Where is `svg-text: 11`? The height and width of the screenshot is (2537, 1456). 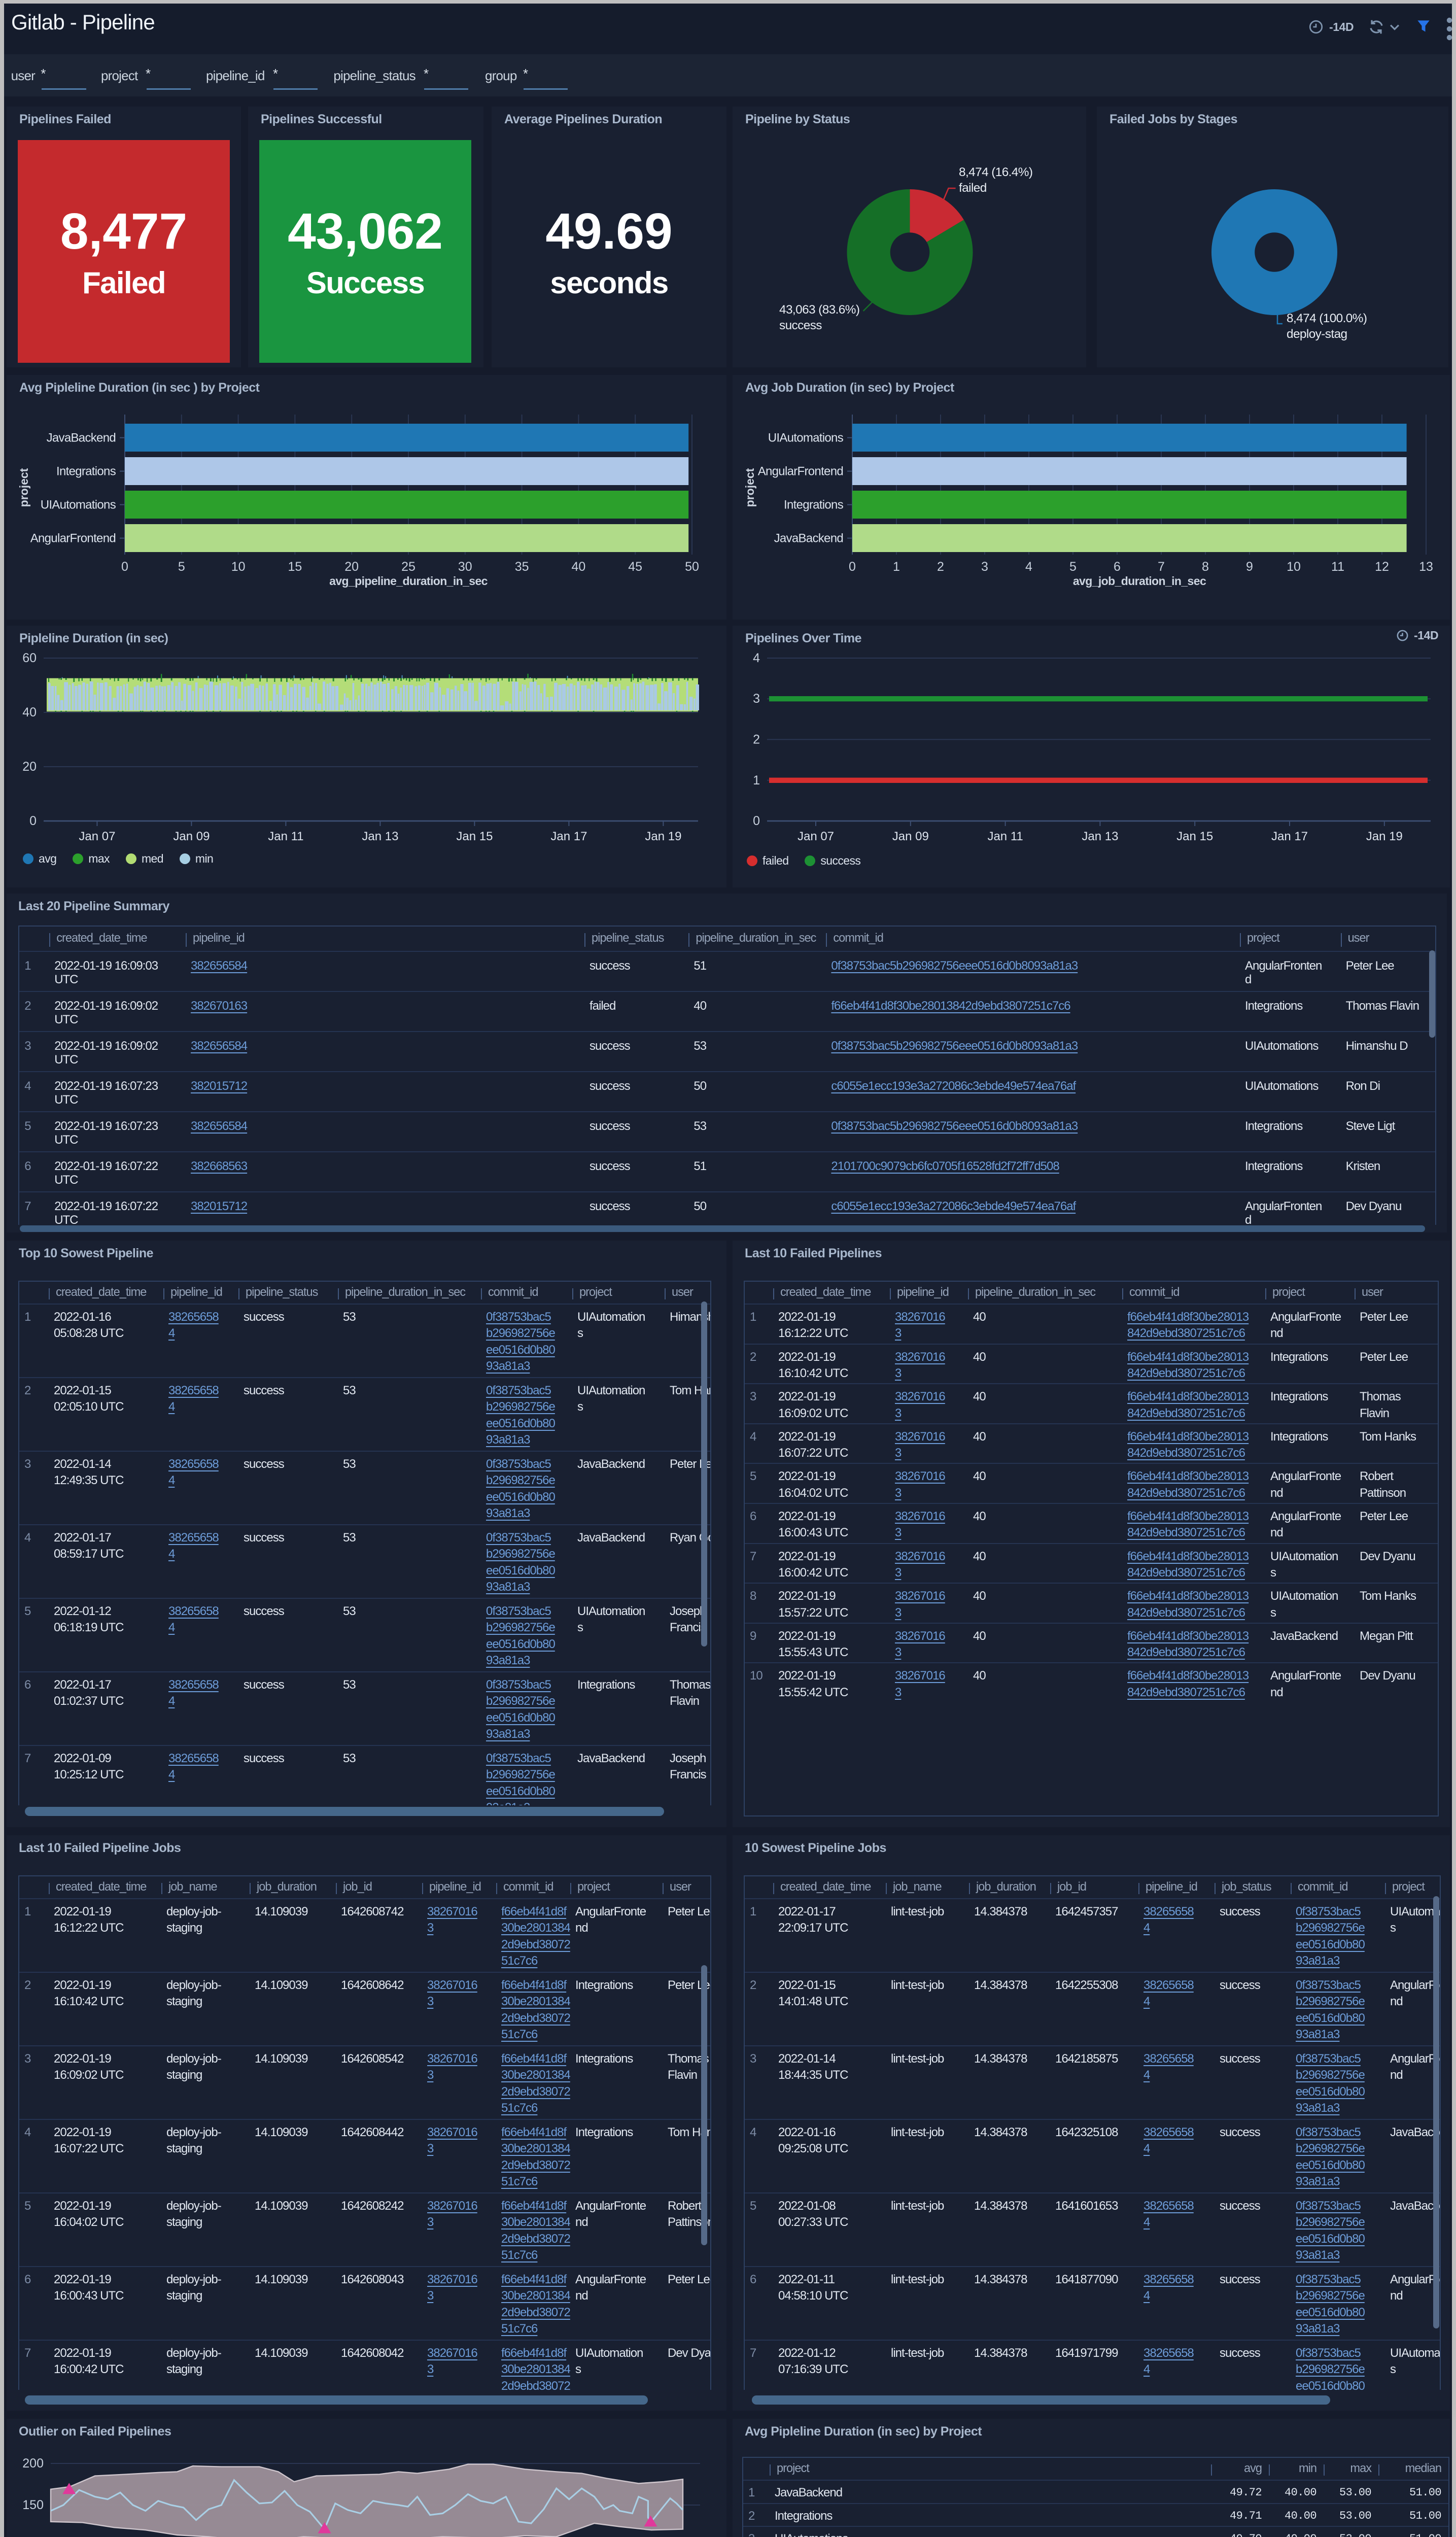
svg-text: 11 is located at coordinates (1338, 567).